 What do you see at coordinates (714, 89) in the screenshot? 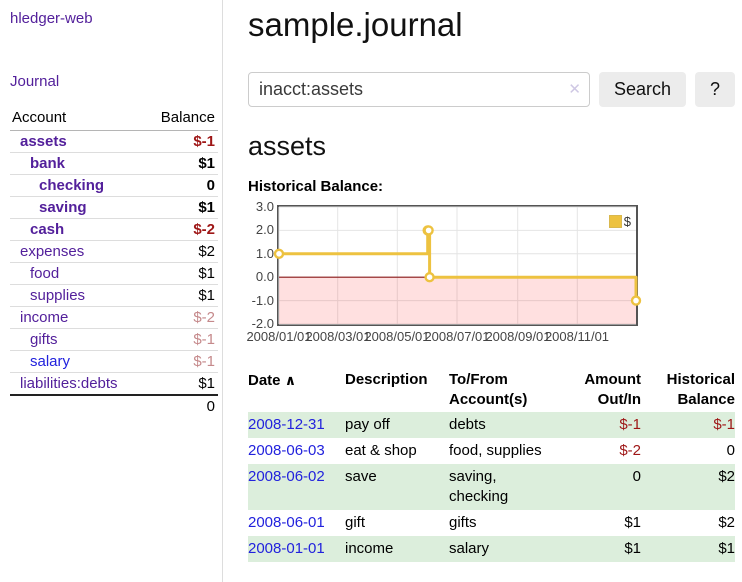
I see `help-button: ?` at bounding box center [714, 89].